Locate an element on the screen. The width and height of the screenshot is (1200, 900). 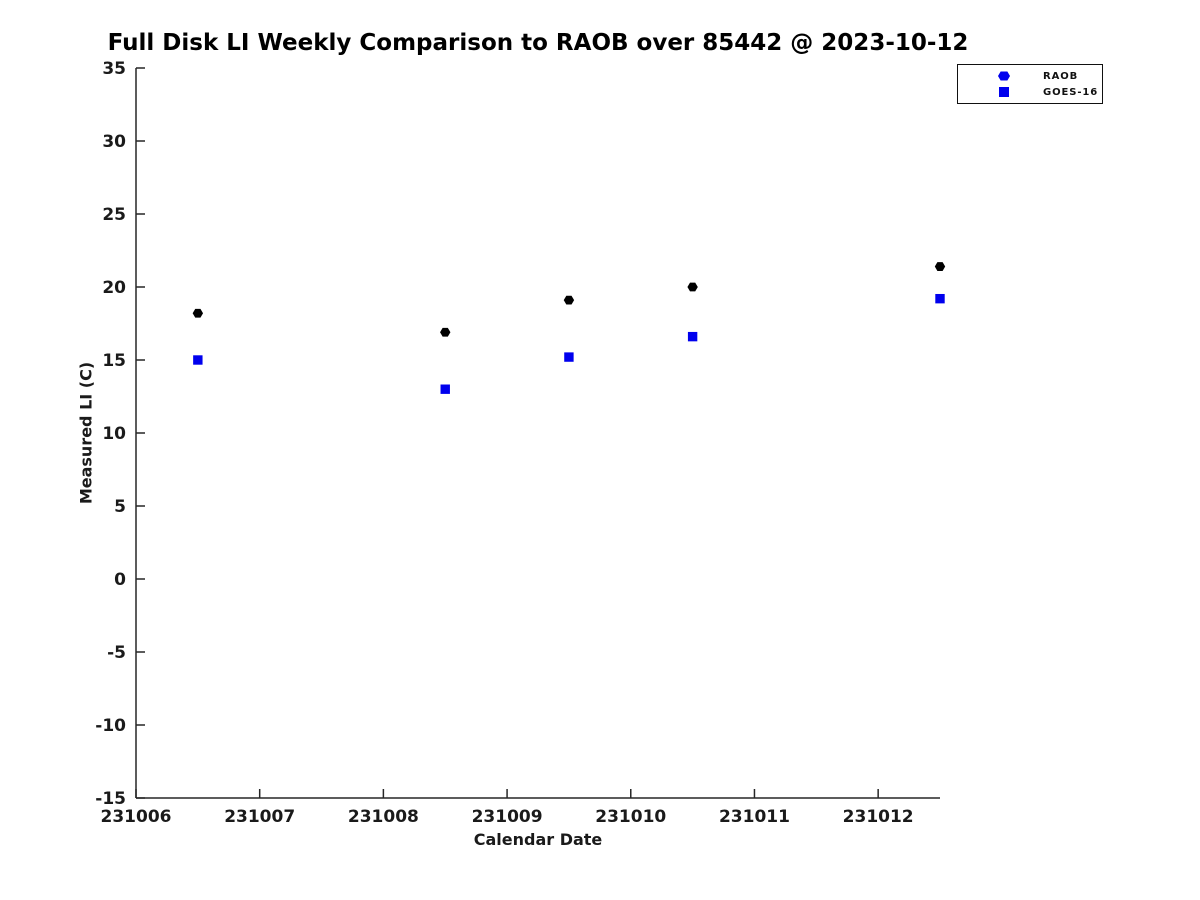
x-tick-label: 231007 is located at coordinates (259, 817).